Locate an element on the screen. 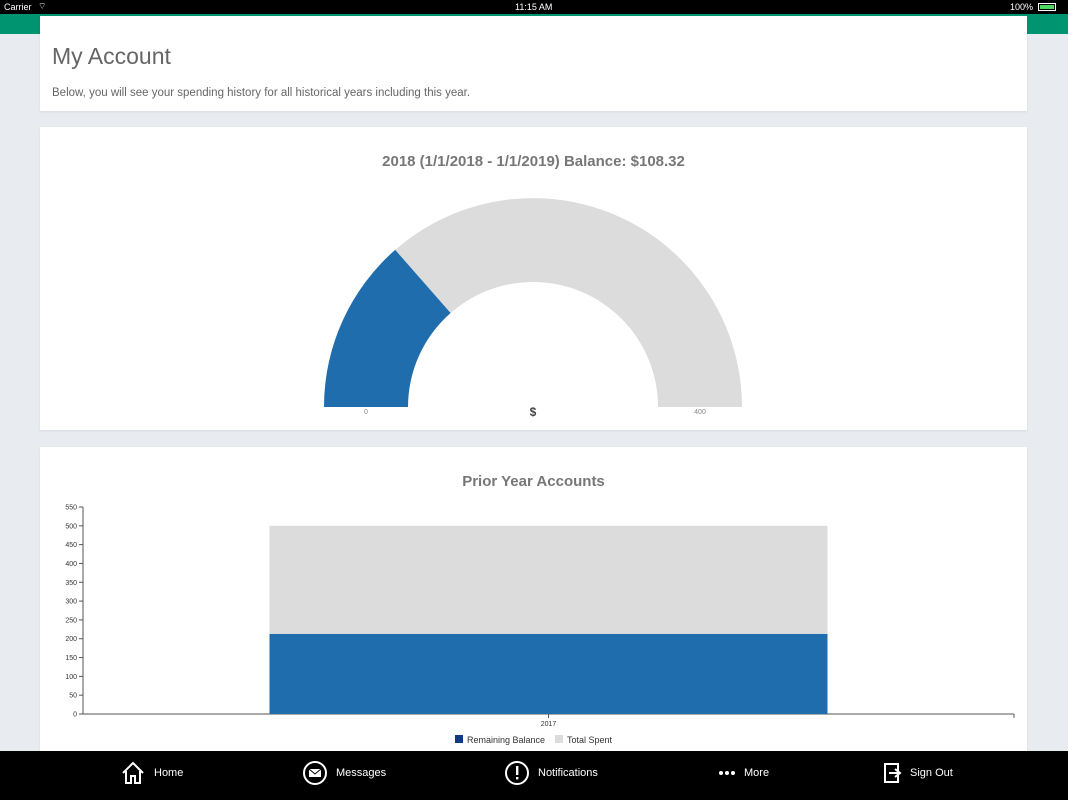 This screenshot has height=800, width=1068. envelope-icon is located at coordinates (315, 773).